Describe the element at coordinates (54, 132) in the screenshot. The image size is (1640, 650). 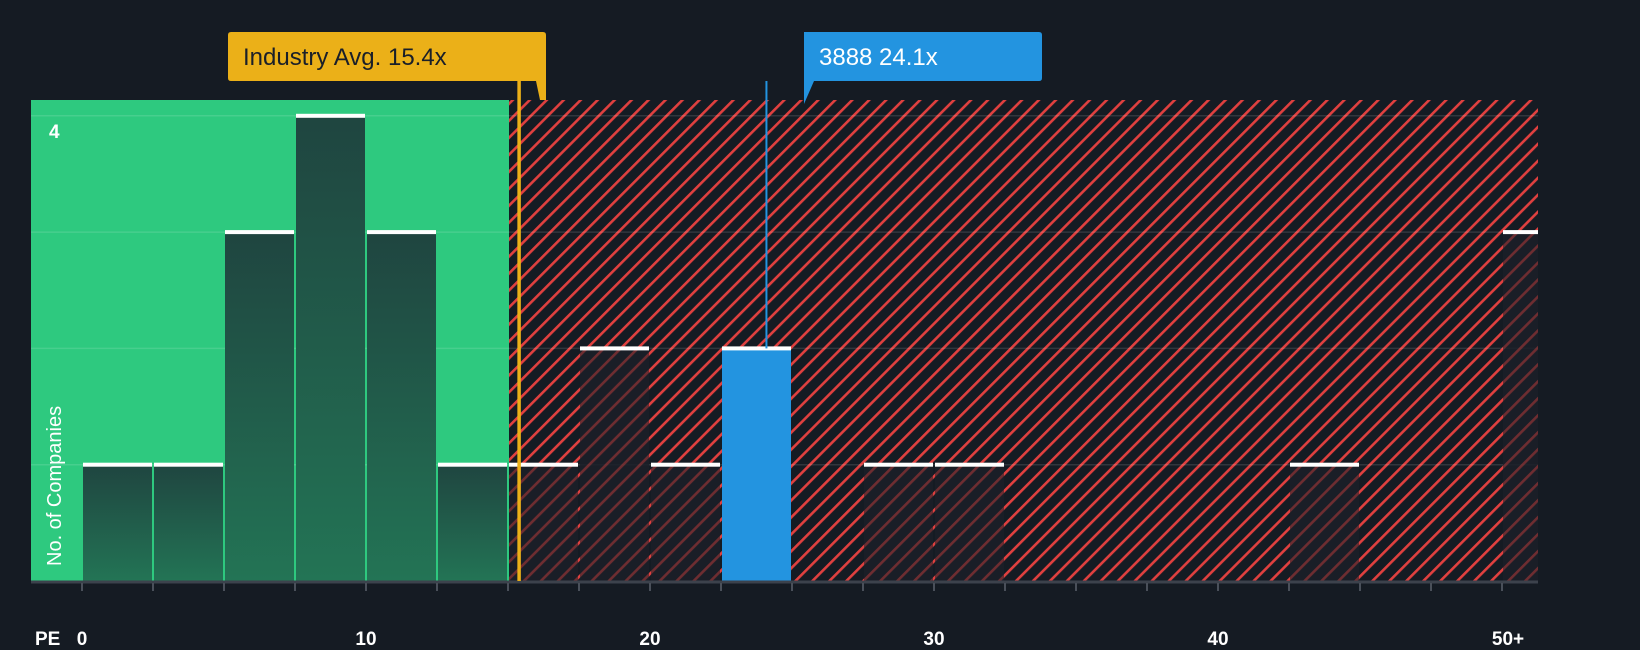
I see `y-max-tick-label: 4` at that location.